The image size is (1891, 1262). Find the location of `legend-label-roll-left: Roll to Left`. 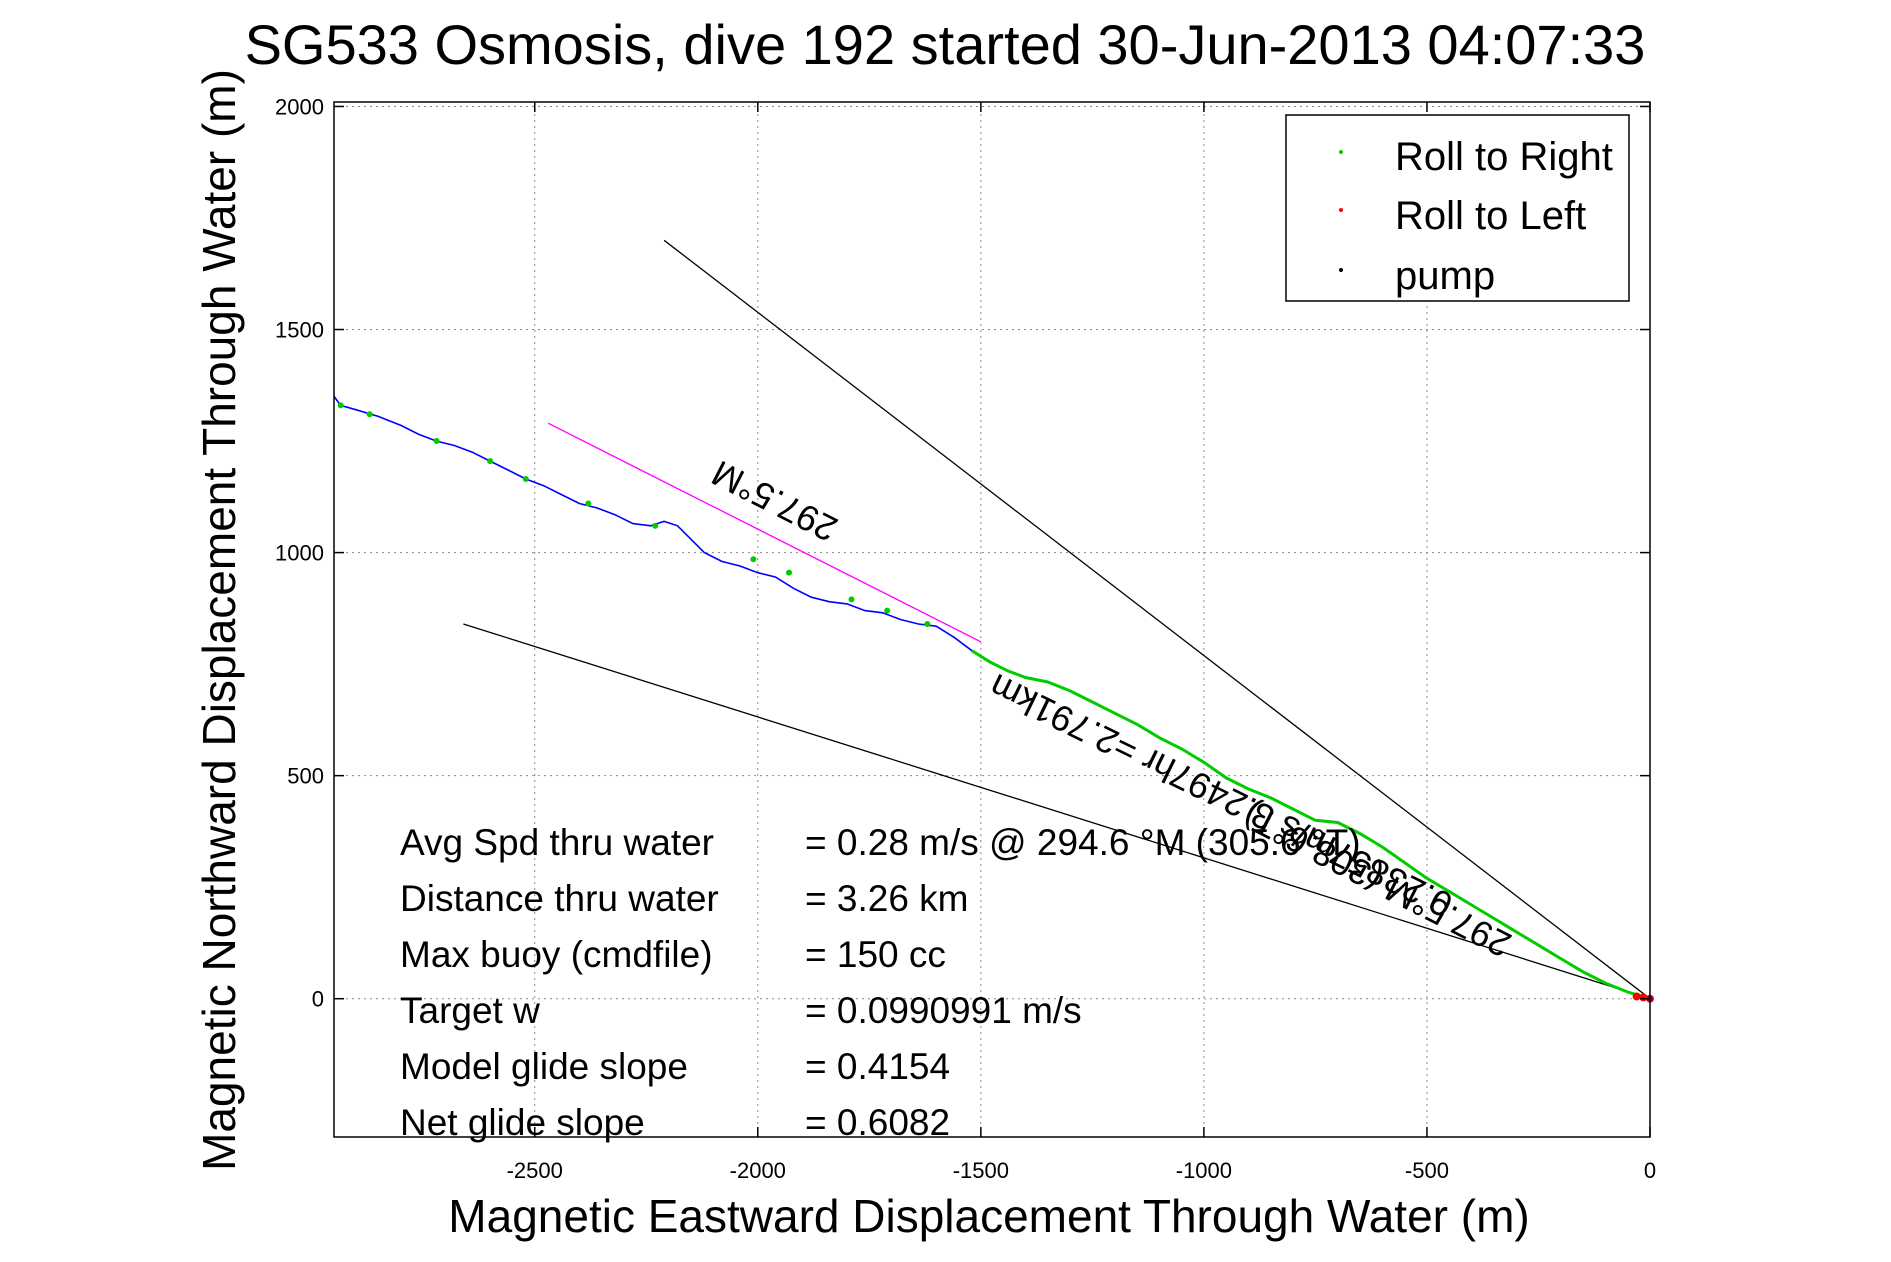

legend-label-roll-left: Roll to Left is located at coordinates (1490, 216).